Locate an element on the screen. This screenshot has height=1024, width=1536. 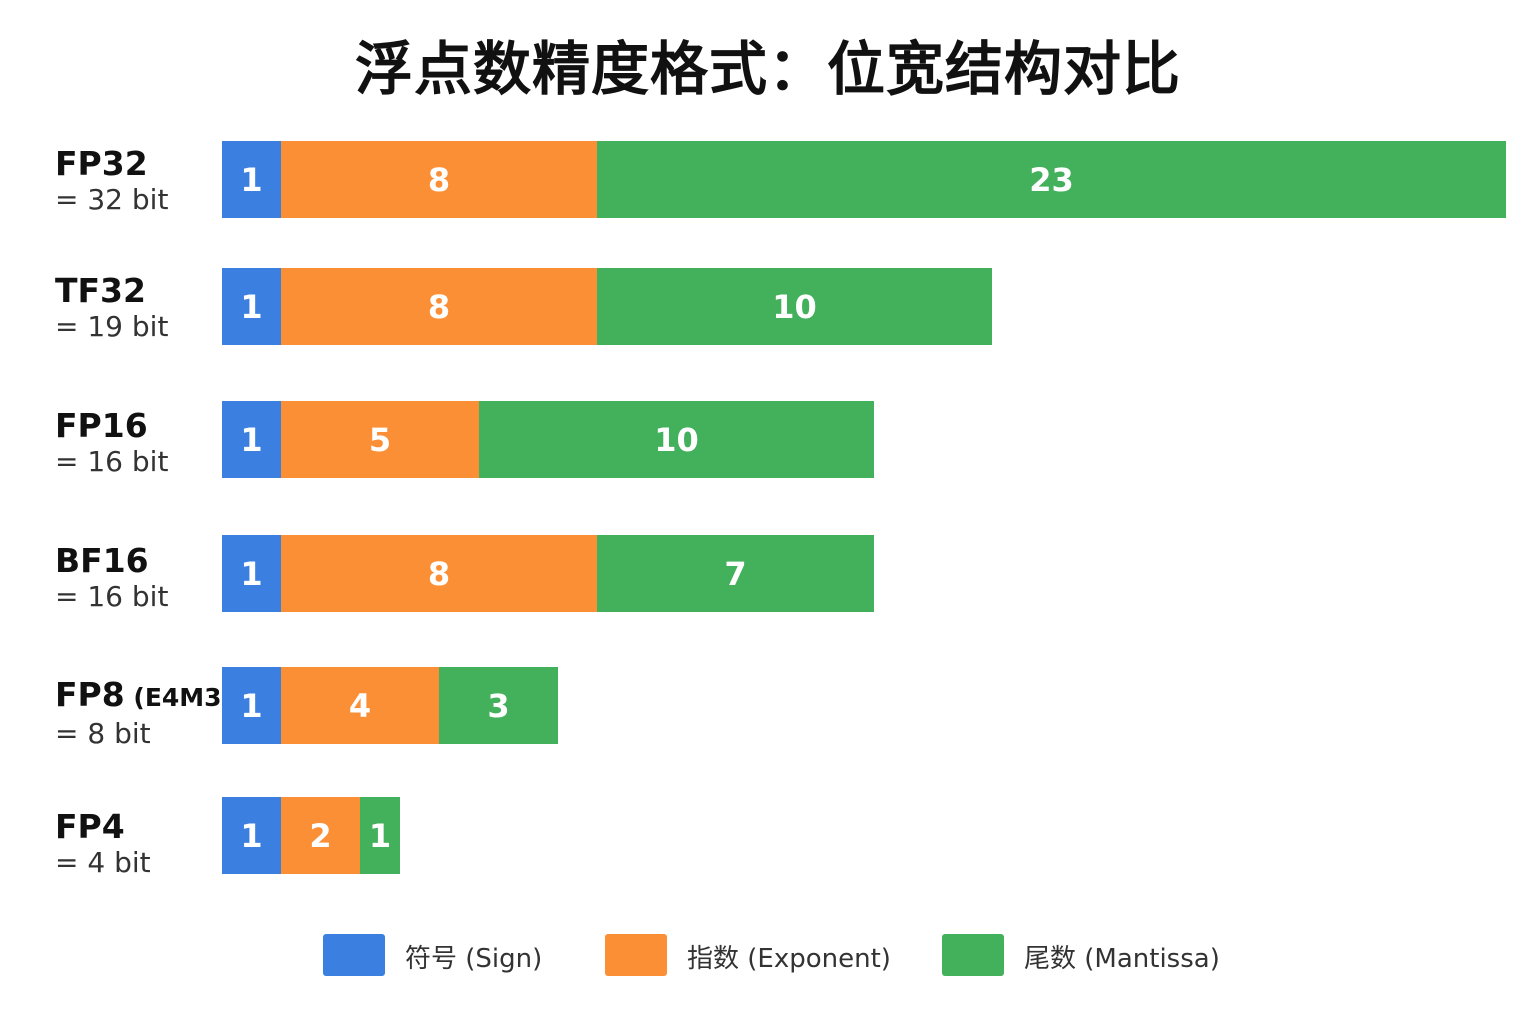
bar-segment-mantissa: 7 is located at coordinates (735, 573).